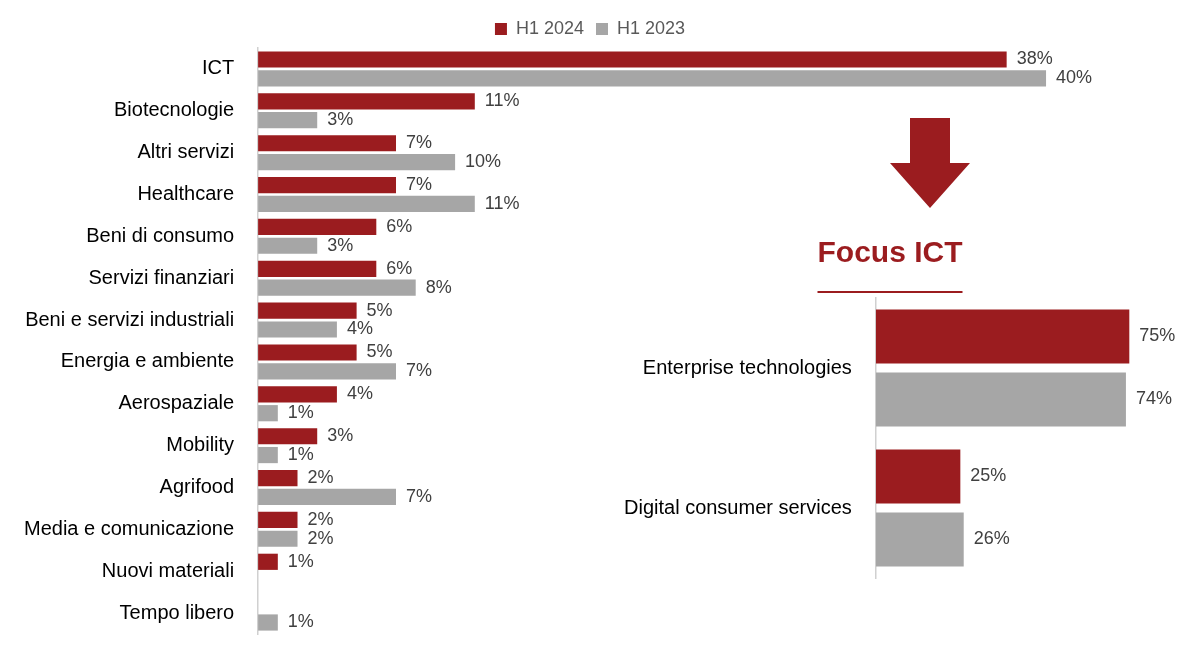 The height and width of the screenshot is (670, 1194). Describe the element at coordinates (988, 475) in the screenshot. I see `data-label: 25%` at that location.